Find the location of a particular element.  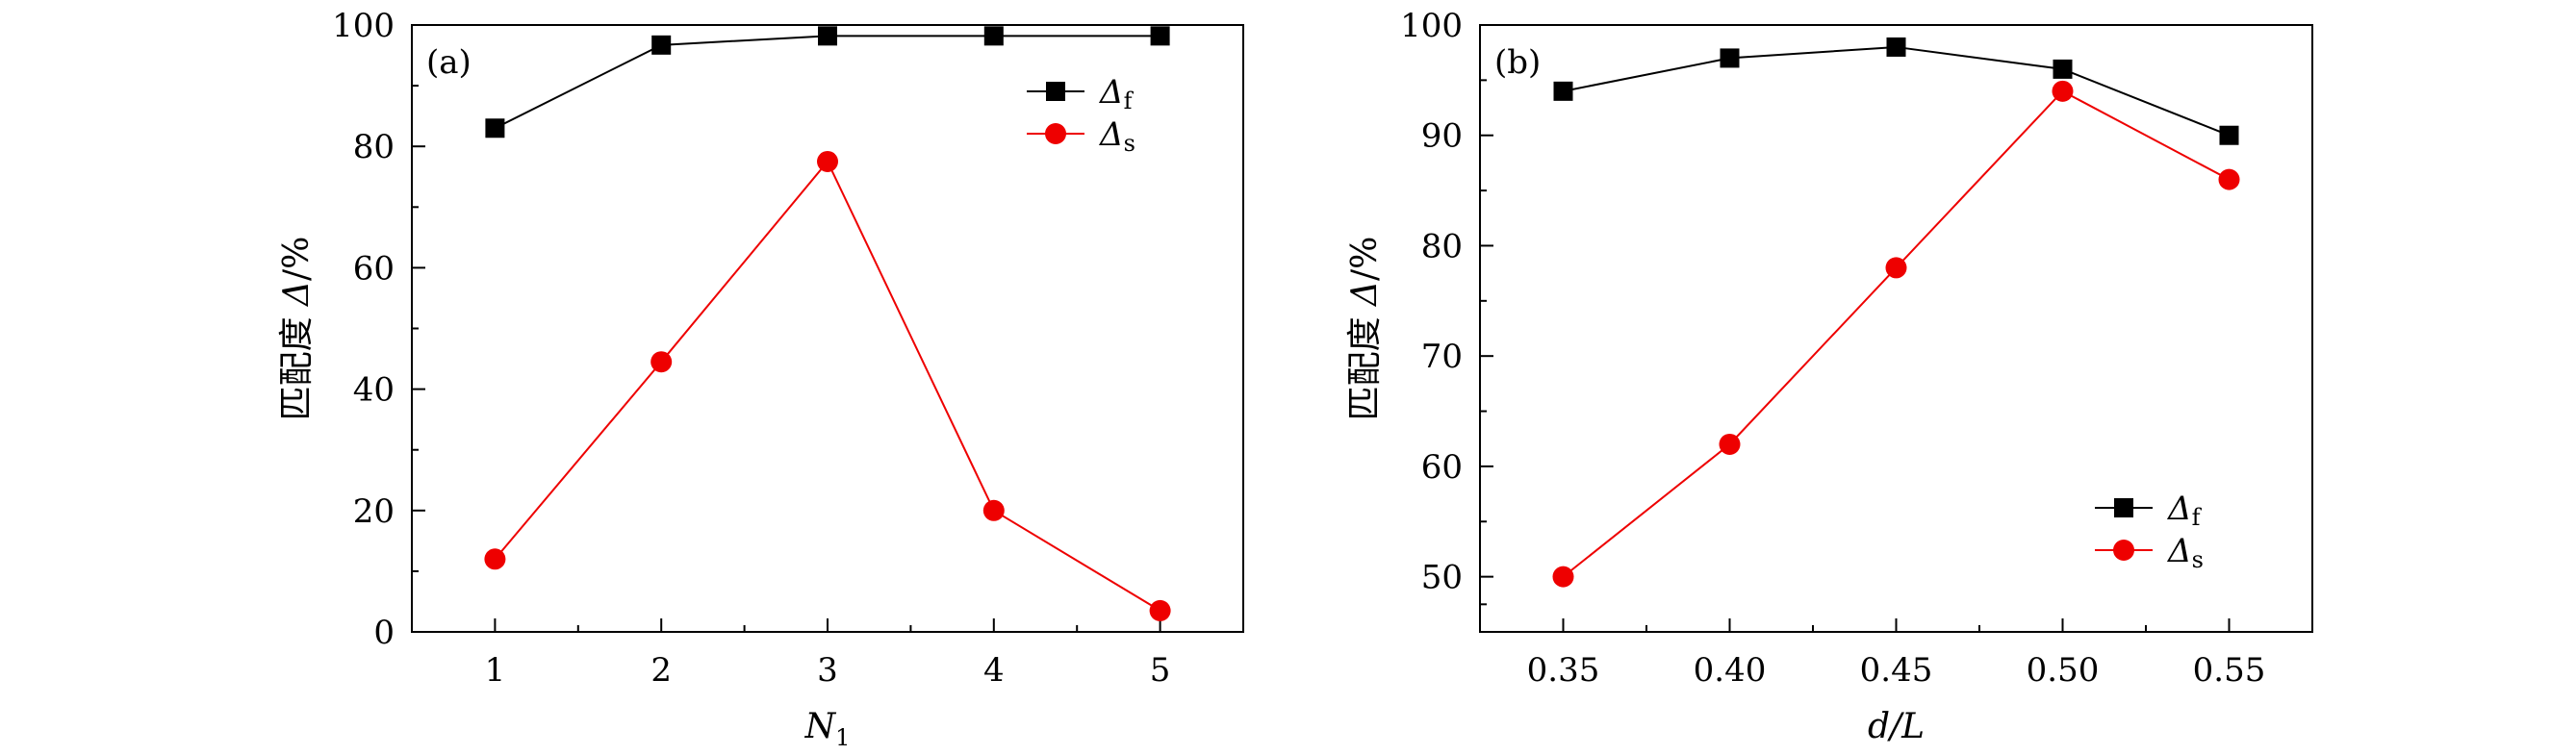

x-tick-label: 3 is located at coordinates (827, 670).